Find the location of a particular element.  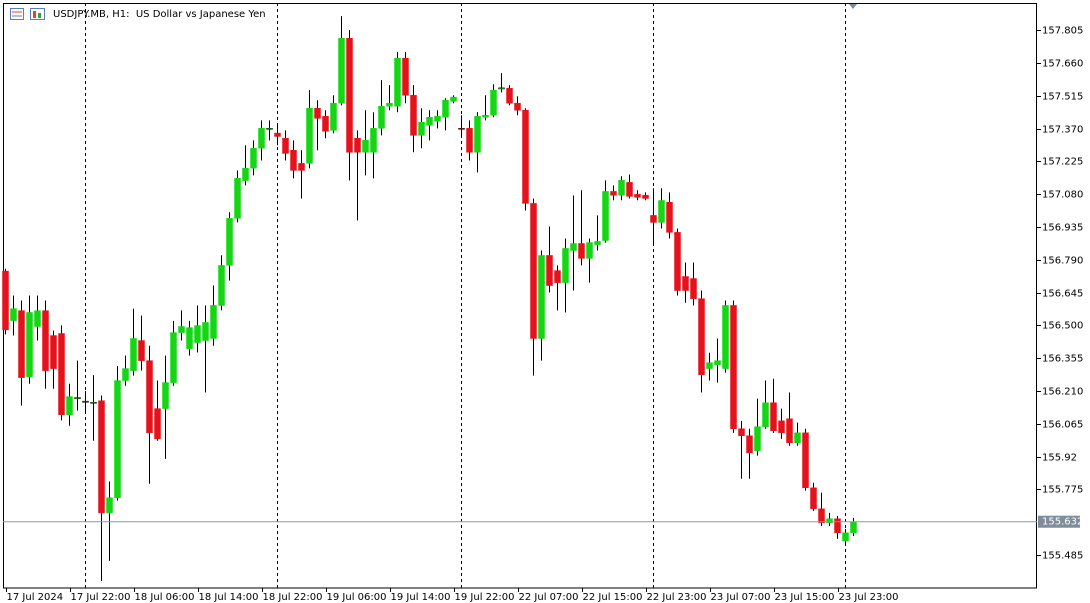

x-tick-label: 23 Jul 07:00 is located at coordinates (741, 597).